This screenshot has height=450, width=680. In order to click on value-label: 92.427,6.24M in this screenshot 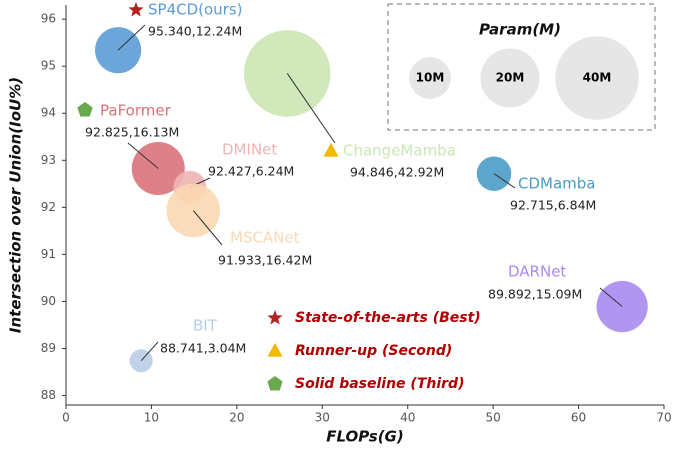, I will do `click(251, 171)`.